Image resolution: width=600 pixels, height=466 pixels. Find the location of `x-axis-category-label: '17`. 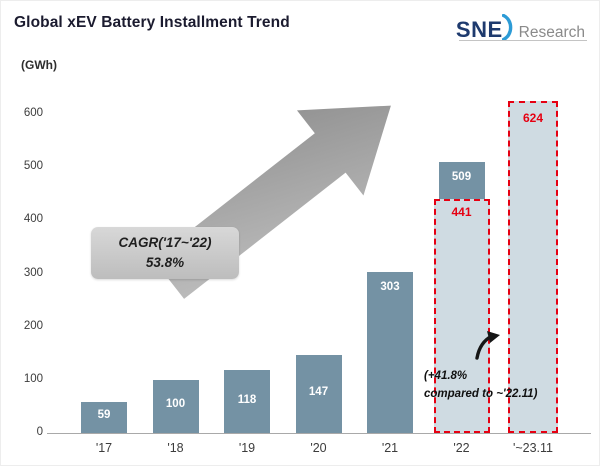

x-axis-category-label: '17 is located at coordinates (104, 448).